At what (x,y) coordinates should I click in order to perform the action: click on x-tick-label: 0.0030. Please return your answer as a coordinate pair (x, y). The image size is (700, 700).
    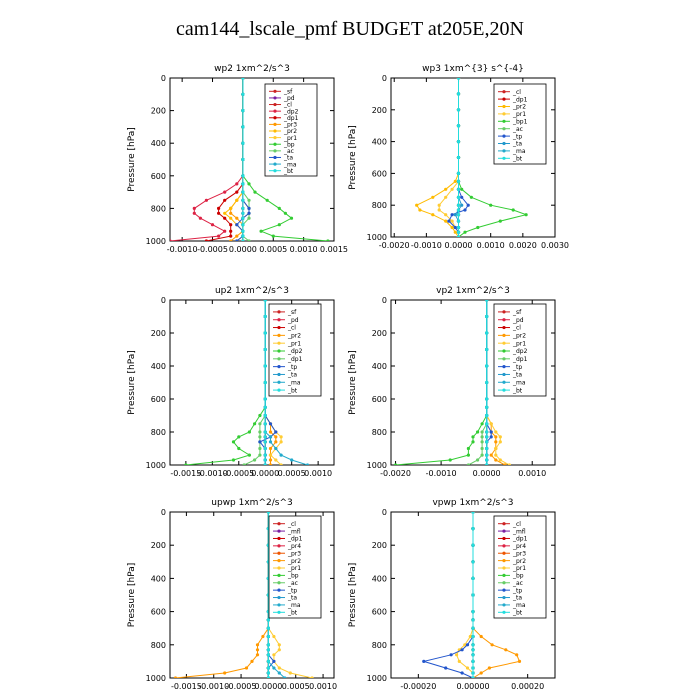
    Looking at the image, I should click on (555, 245).